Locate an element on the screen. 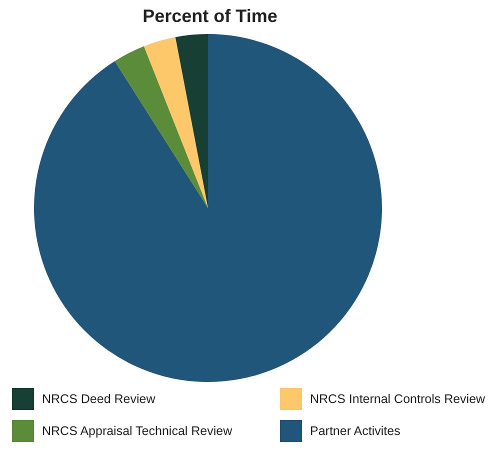 The image size is (497, 451). legend-label: NRCS Internal Controls Review is located at coordinates (398, 399).